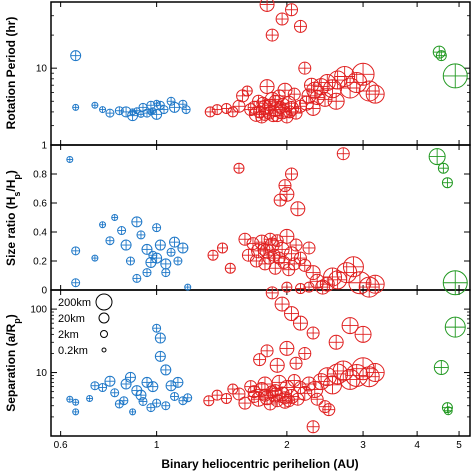 Image resolution: width=474 pixels, height=473 pixels. I want to click on top-ylabel: Rotation Period (hr), so click(11, 73).